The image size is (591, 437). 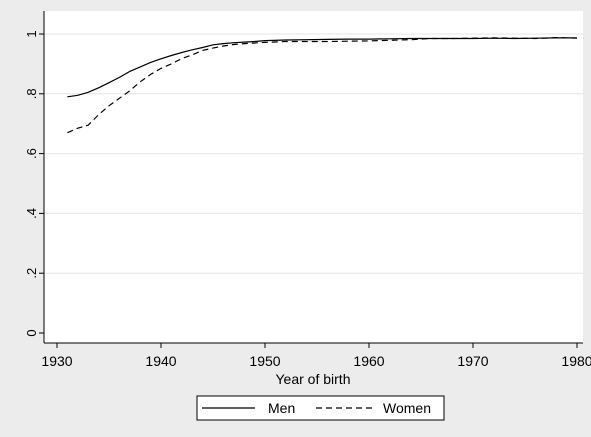 I want to click on y-tick-label: .4, so click(x=31, y=213).